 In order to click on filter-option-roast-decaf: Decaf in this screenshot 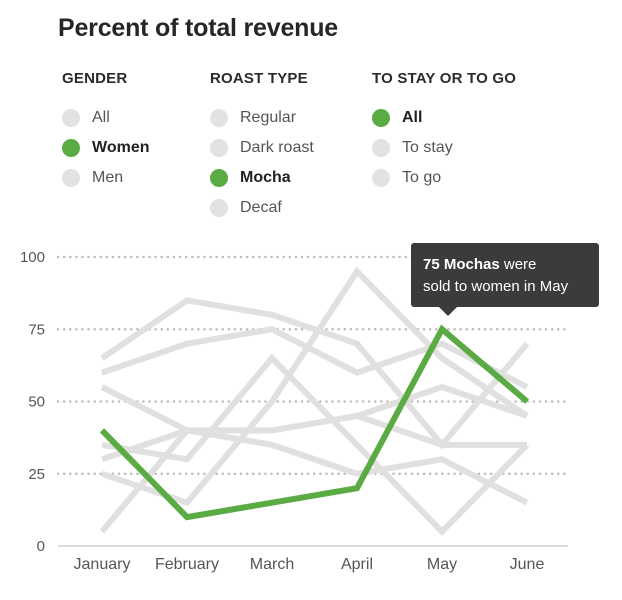, I will do `click(262, 208)`.